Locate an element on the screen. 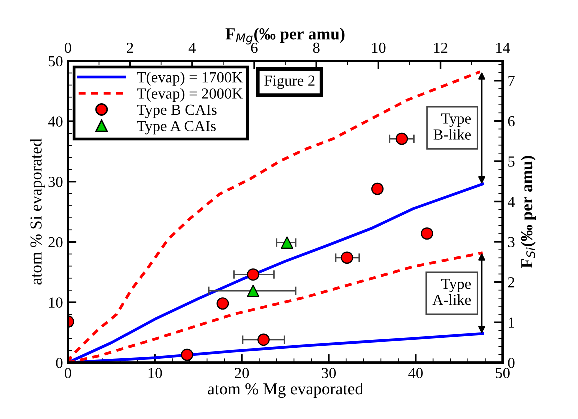 This screenshot has width=578, height=419. x-tick-label: 0 is located at coordinates (68, 373).